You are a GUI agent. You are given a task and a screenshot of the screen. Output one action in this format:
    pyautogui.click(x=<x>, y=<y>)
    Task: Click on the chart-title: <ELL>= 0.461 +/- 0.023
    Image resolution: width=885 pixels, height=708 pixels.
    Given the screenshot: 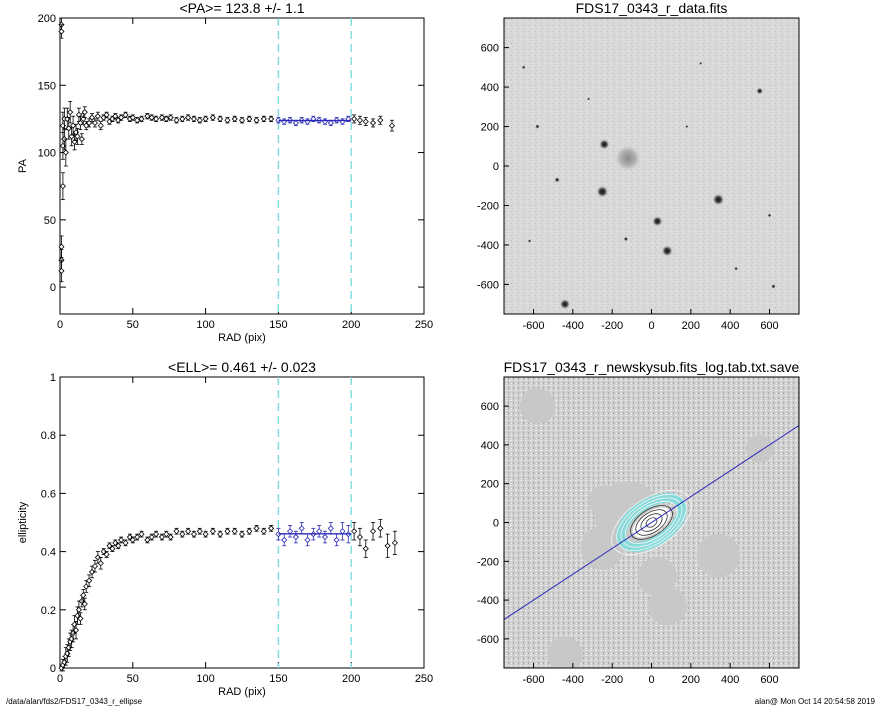 What is the action you would take?
    pyautogui.click(x=242, y=367)
    